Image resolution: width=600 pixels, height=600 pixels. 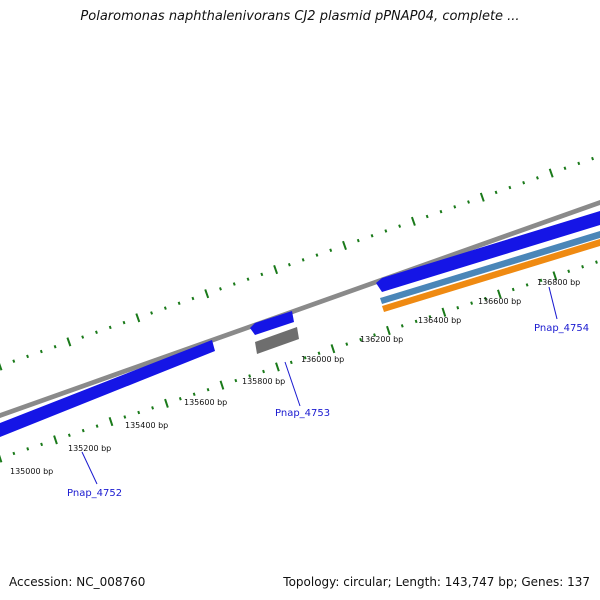 I want to click on gene-feature-teal, so click(x=490, y=267).